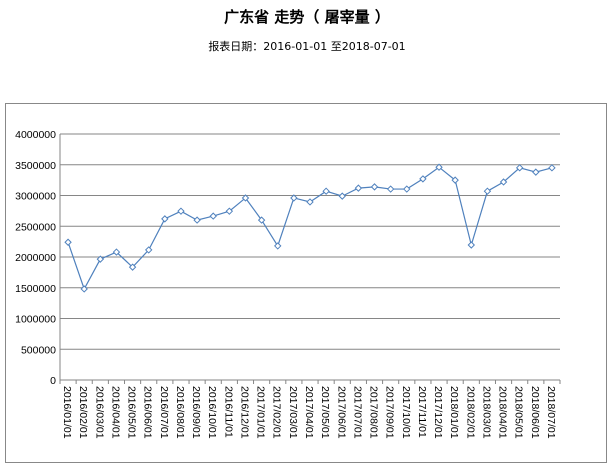 The width and height of the screenshot is (614, 468). What do you see at coordinates (132, 412) in the screenshot?
I see `x-tick-label: 2016/05/01` at bounding box center [132, 412].